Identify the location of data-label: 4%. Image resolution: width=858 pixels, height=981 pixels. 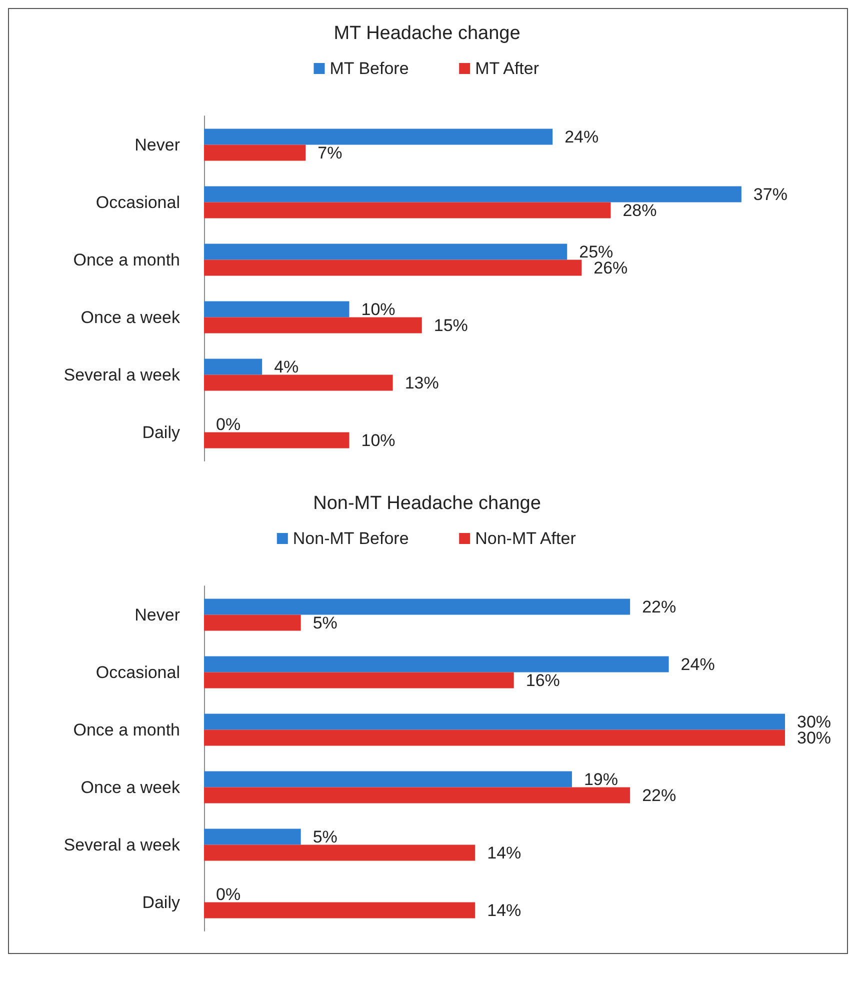
(286, 366).